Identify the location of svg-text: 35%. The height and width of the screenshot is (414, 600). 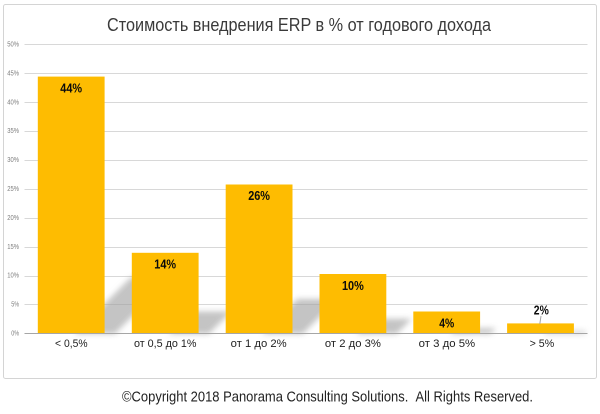
(13, 131).